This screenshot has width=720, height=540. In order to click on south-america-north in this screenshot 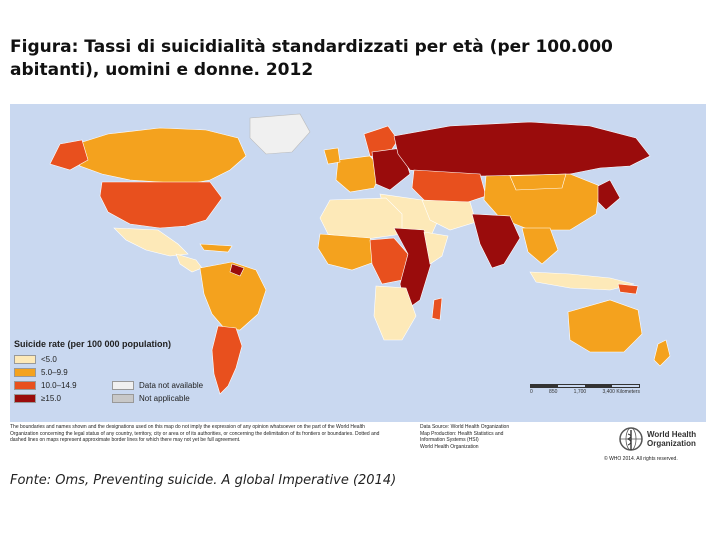, I will do `click(233, 296)`.